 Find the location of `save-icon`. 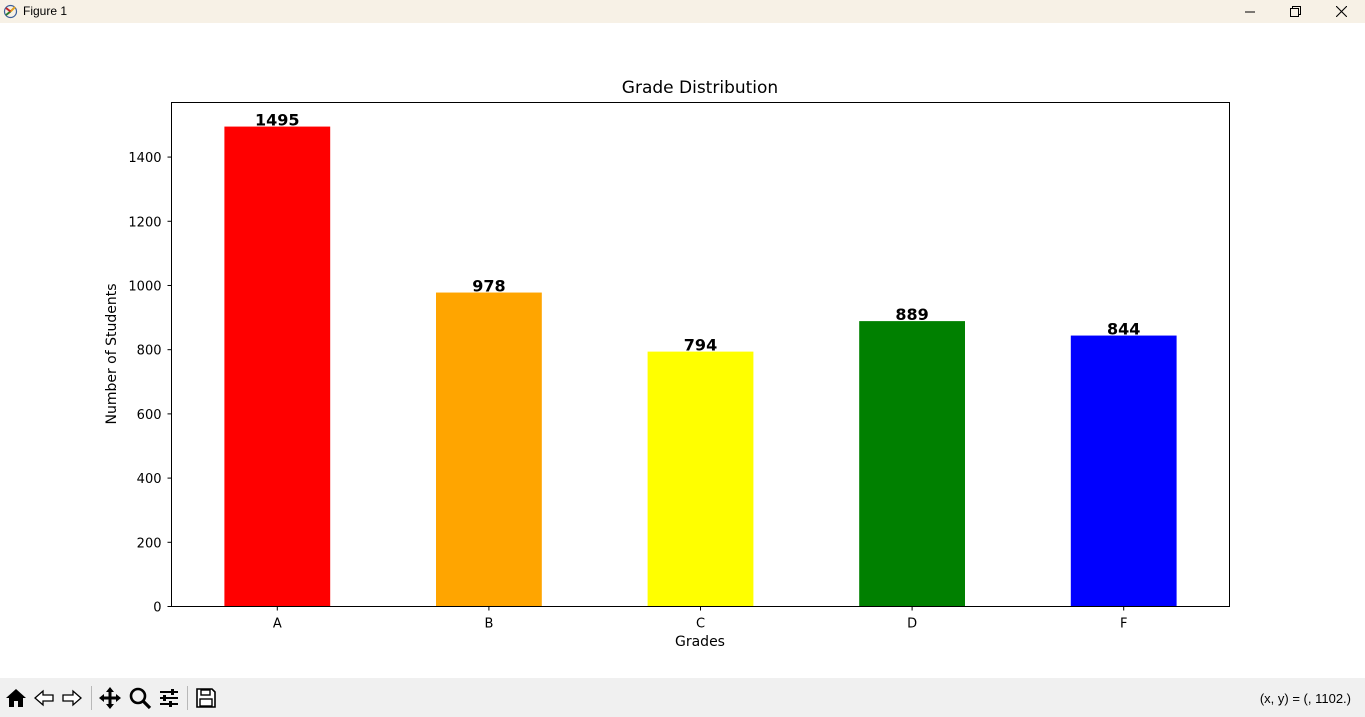

save-icon is located at coordinates (206, 698).